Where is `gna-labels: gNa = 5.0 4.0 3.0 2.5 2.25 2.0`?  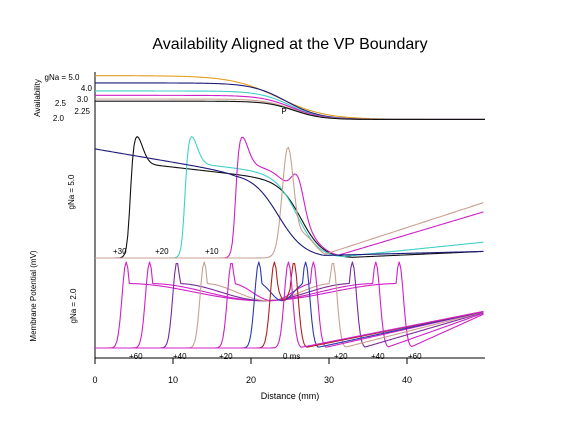 gna-labels: gNa = 5.0 4.0 3.0 2.5 2.25 2.0 is located at coordinates (69, 98).